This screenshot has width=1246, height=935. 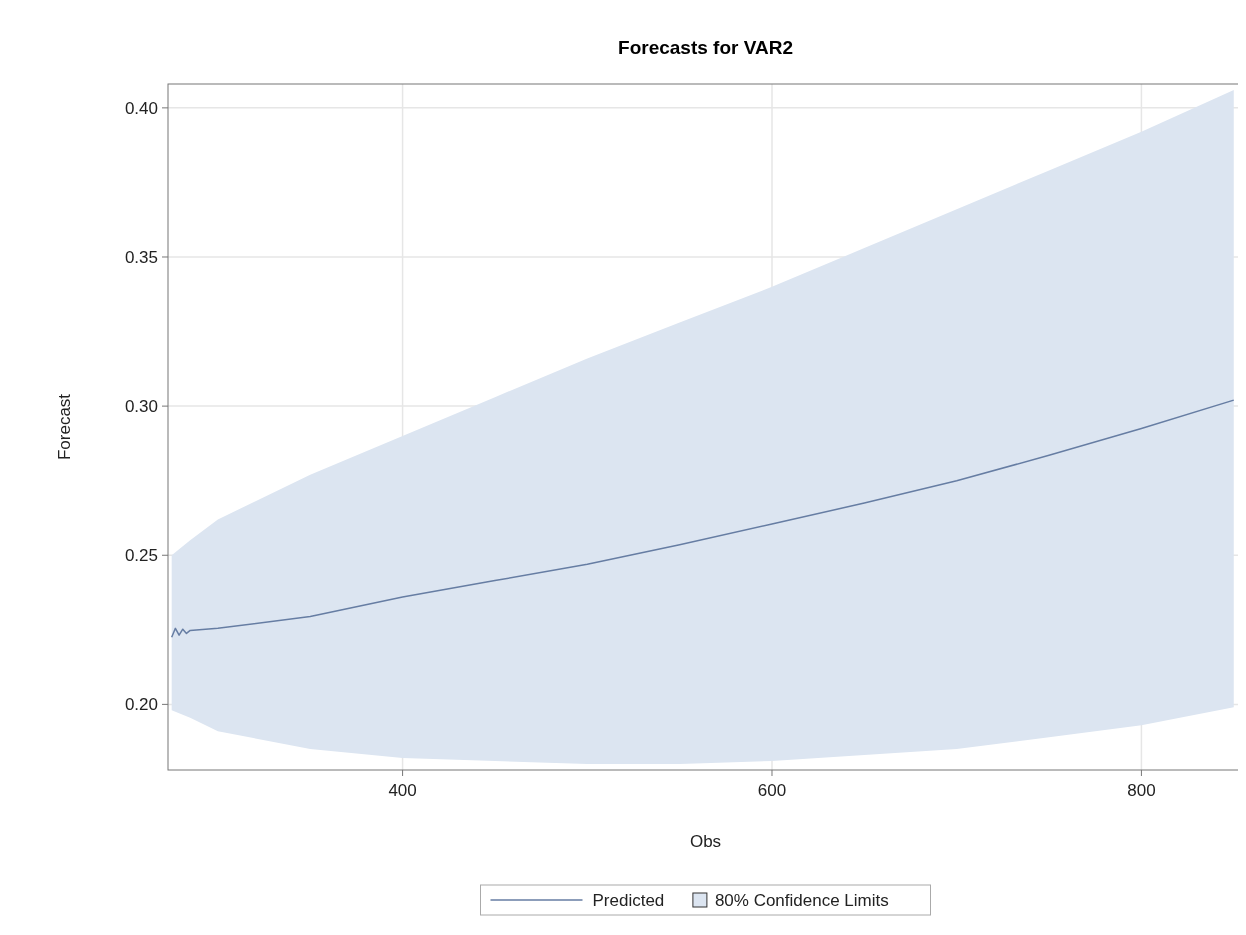 What do you see at coordinates (1141, 790) in the screenshot?
I see `x-tick-label: 800` at bounding box center [1141, 790].